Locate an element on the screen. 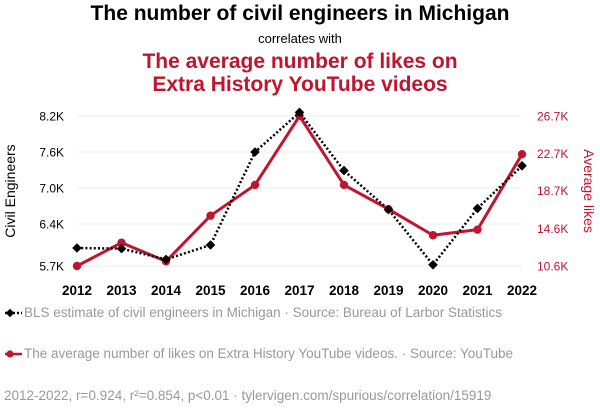 This screenshot has height=414, width=600. legend-swatch-series1 is located at coordinates (13, 313).